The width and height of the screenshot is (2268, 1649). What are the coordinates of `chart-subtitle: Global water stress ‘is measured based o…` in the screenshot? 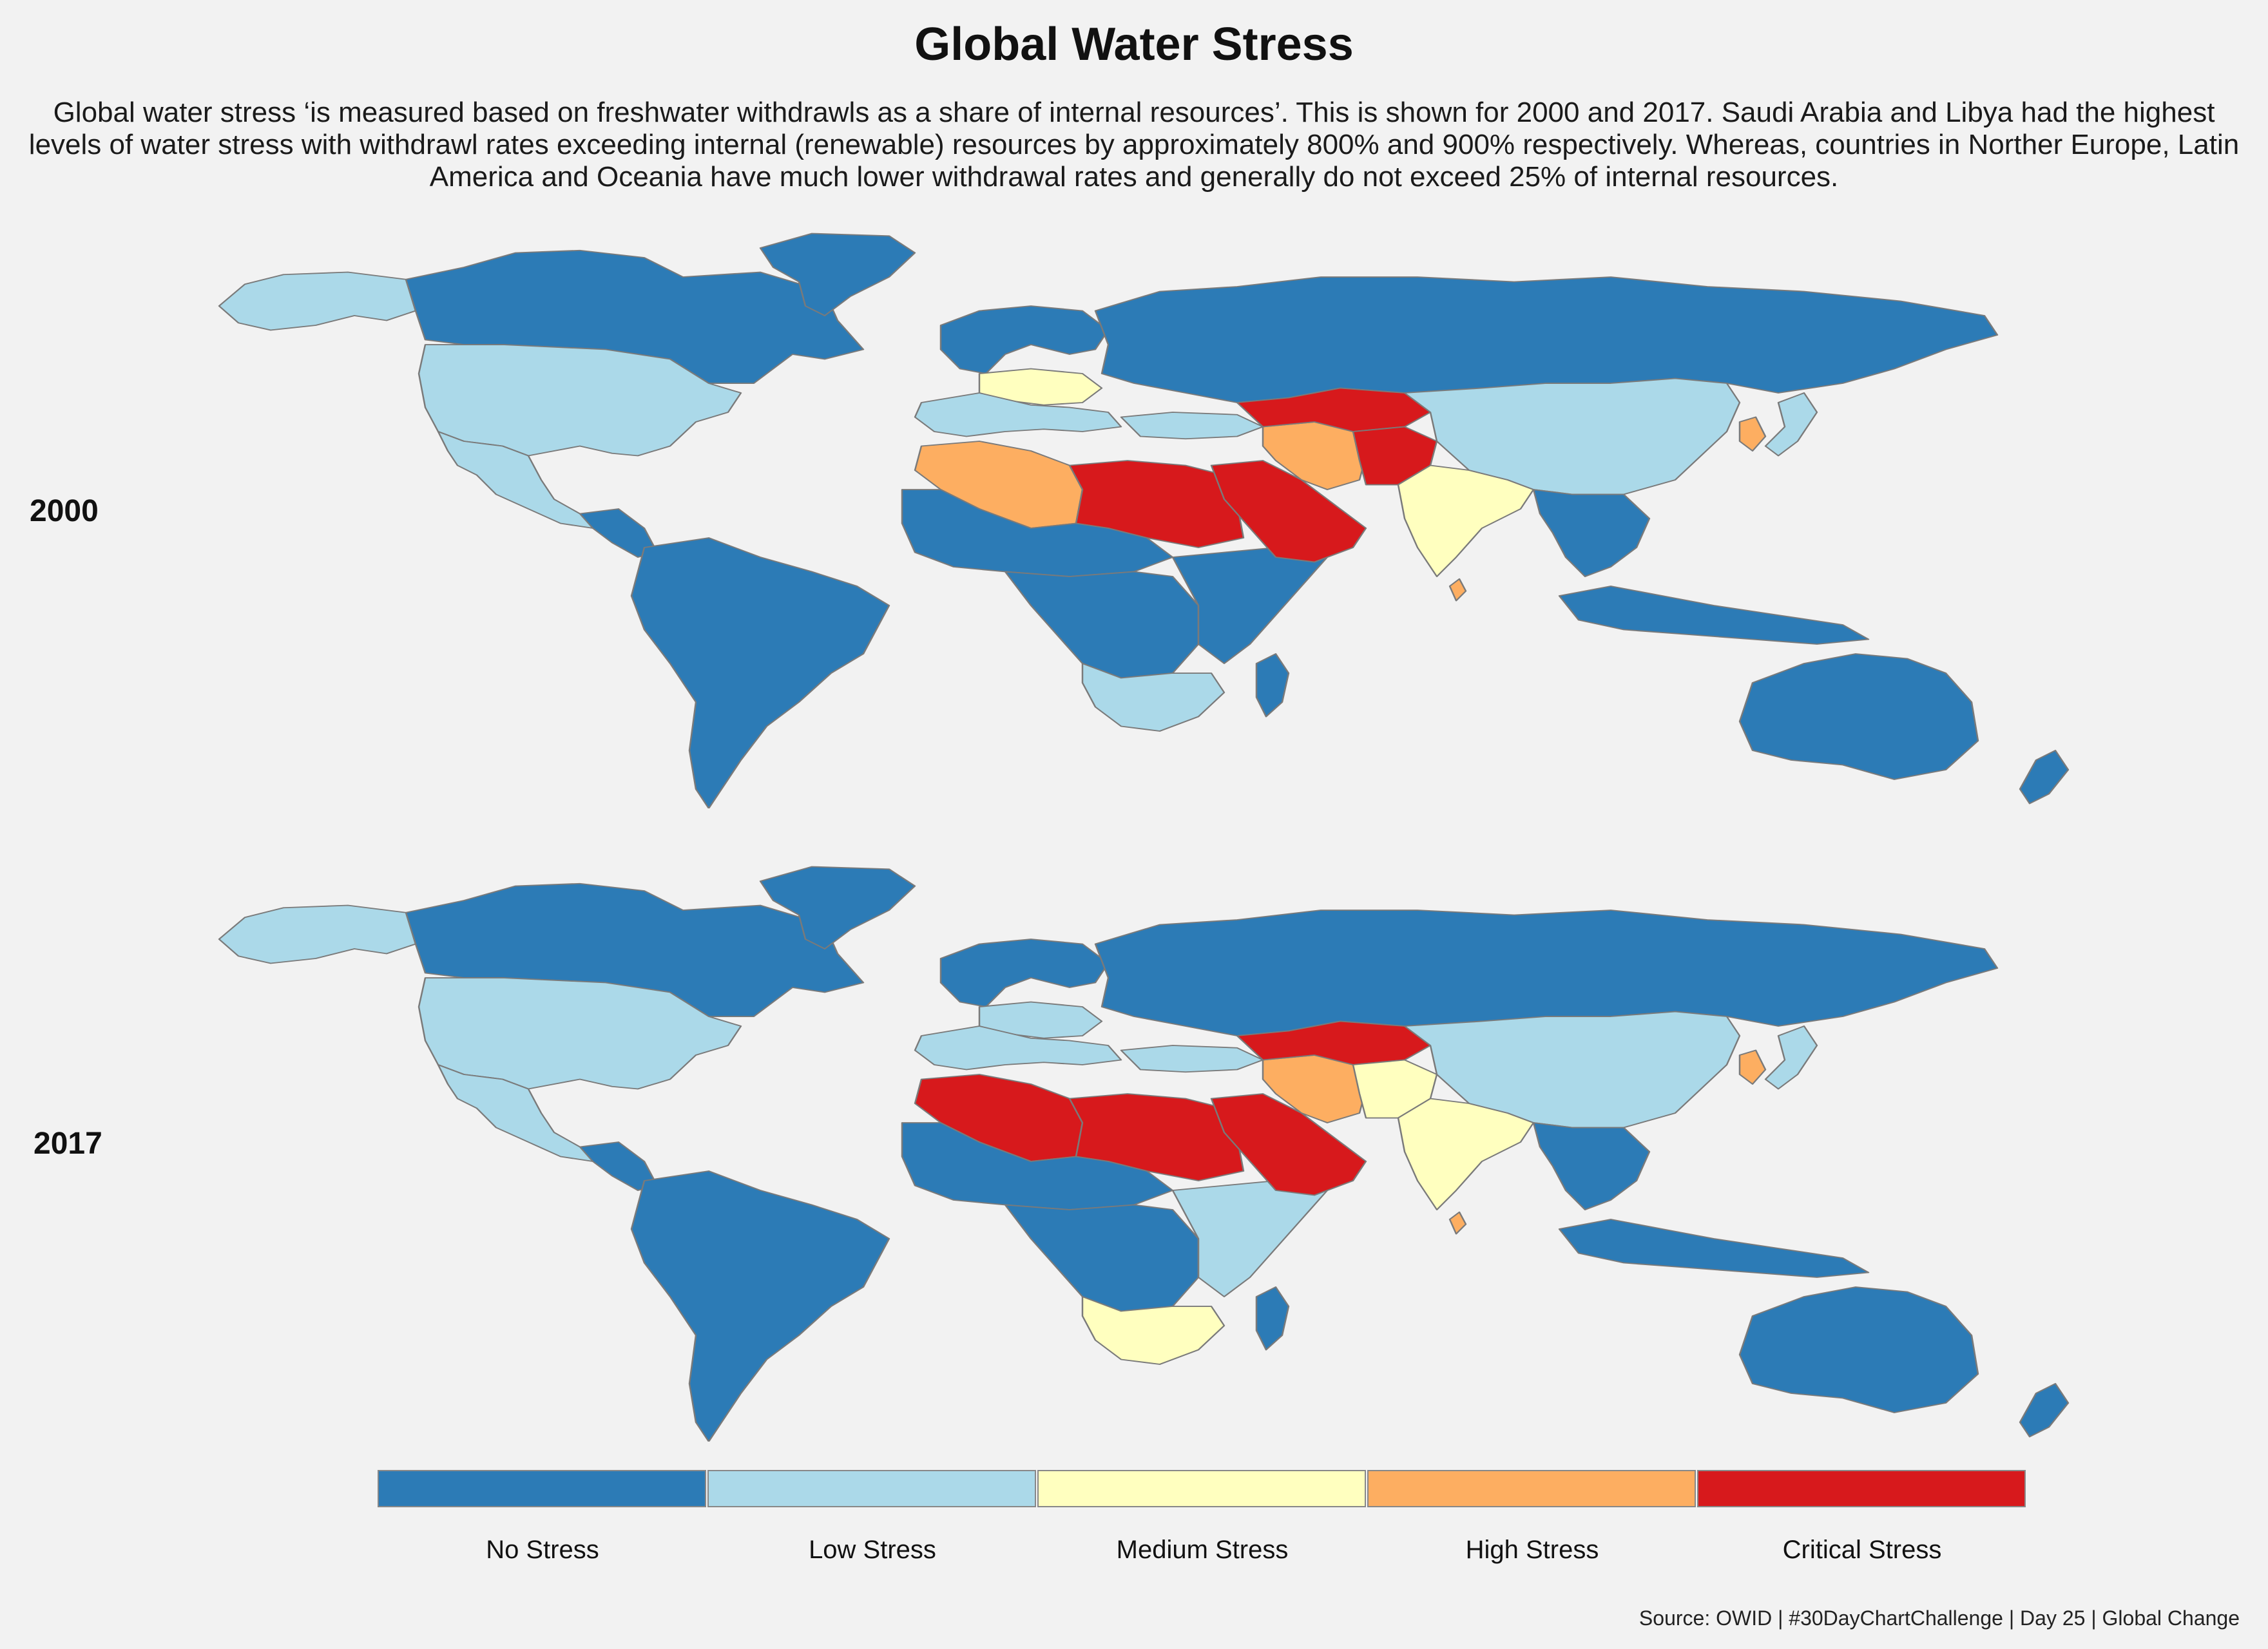 It's located at (1134, 145).